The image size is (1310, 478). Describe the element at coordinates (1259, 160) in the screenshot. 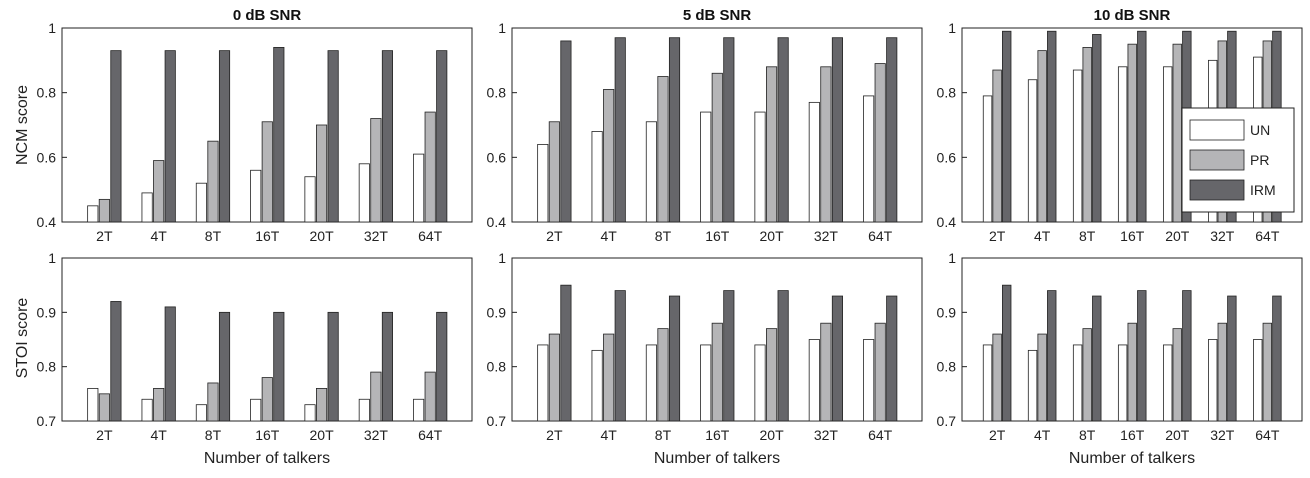

I see `legend-label: PR` at that location.